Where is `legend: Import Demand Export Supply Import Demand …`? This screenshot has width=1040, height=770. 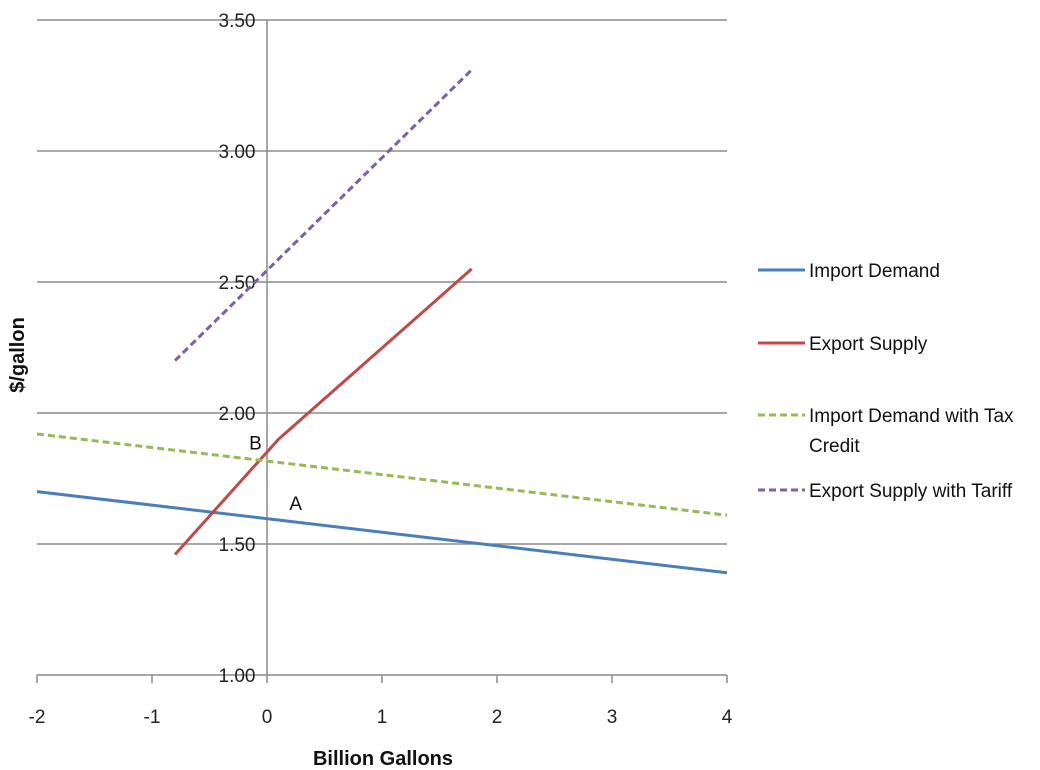 legend: Import Demand Export Supply Import Demand … is located at coordinates (886, 381).